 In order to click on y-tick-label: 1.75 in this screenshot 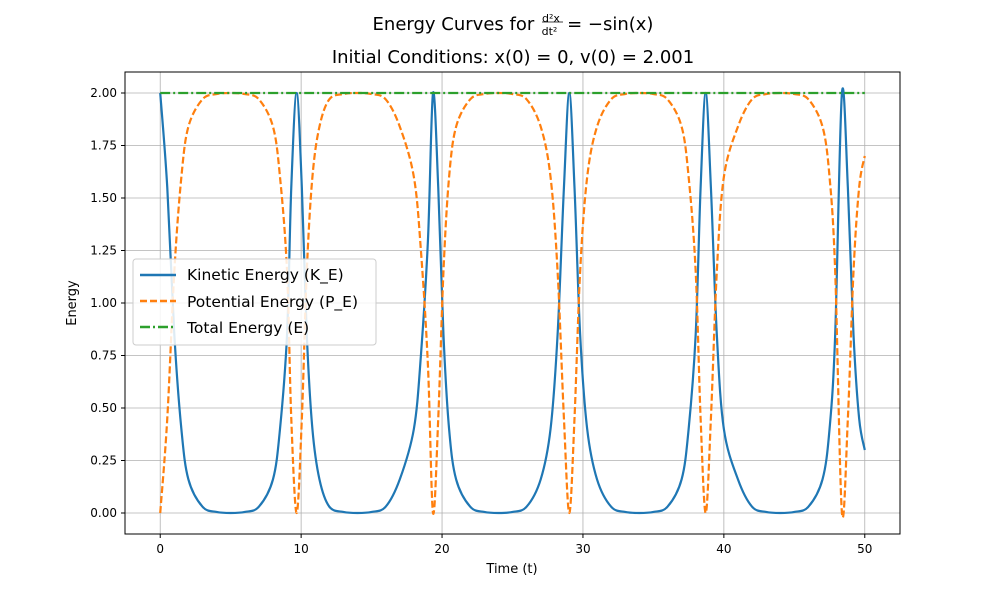, I will do `click(103, 146)`.